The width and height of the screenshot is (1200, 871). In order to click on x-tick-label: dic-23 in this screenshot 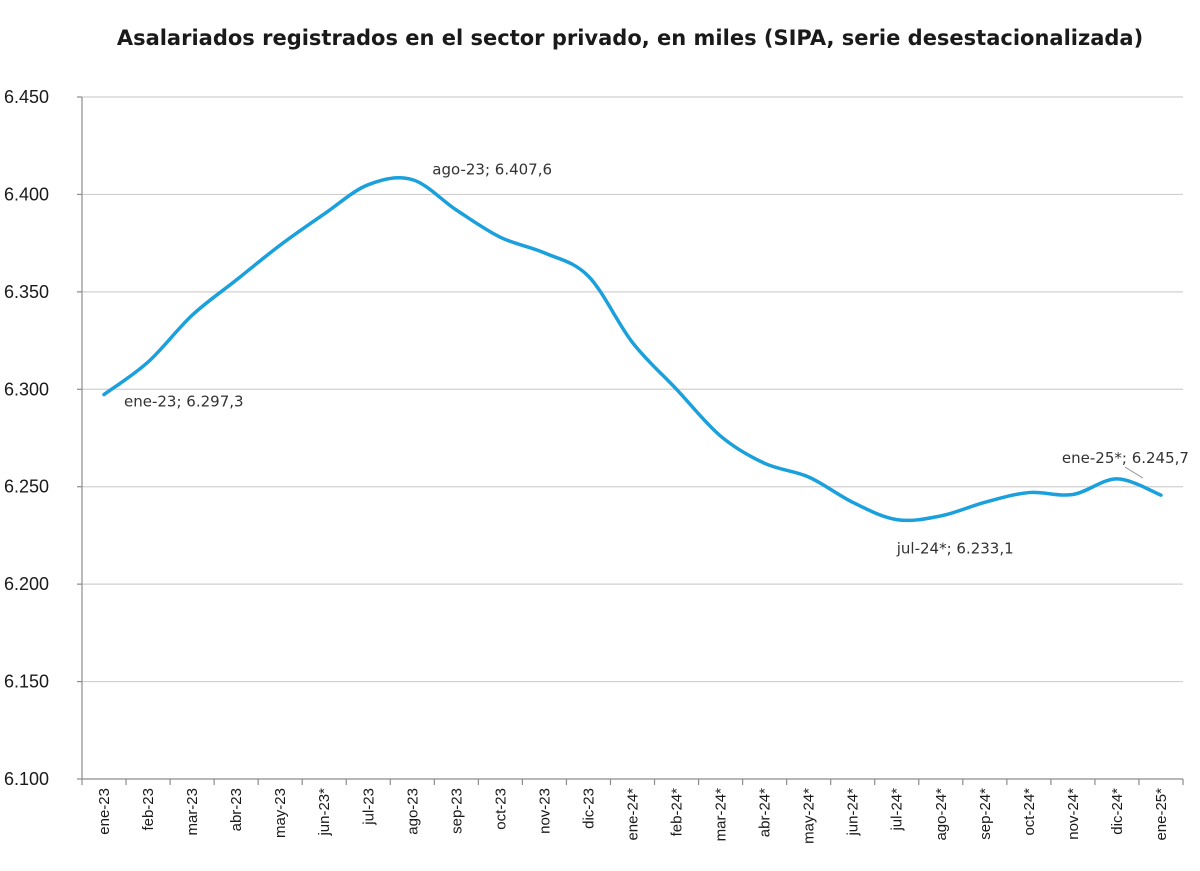, I will do `click(588, 808)`.